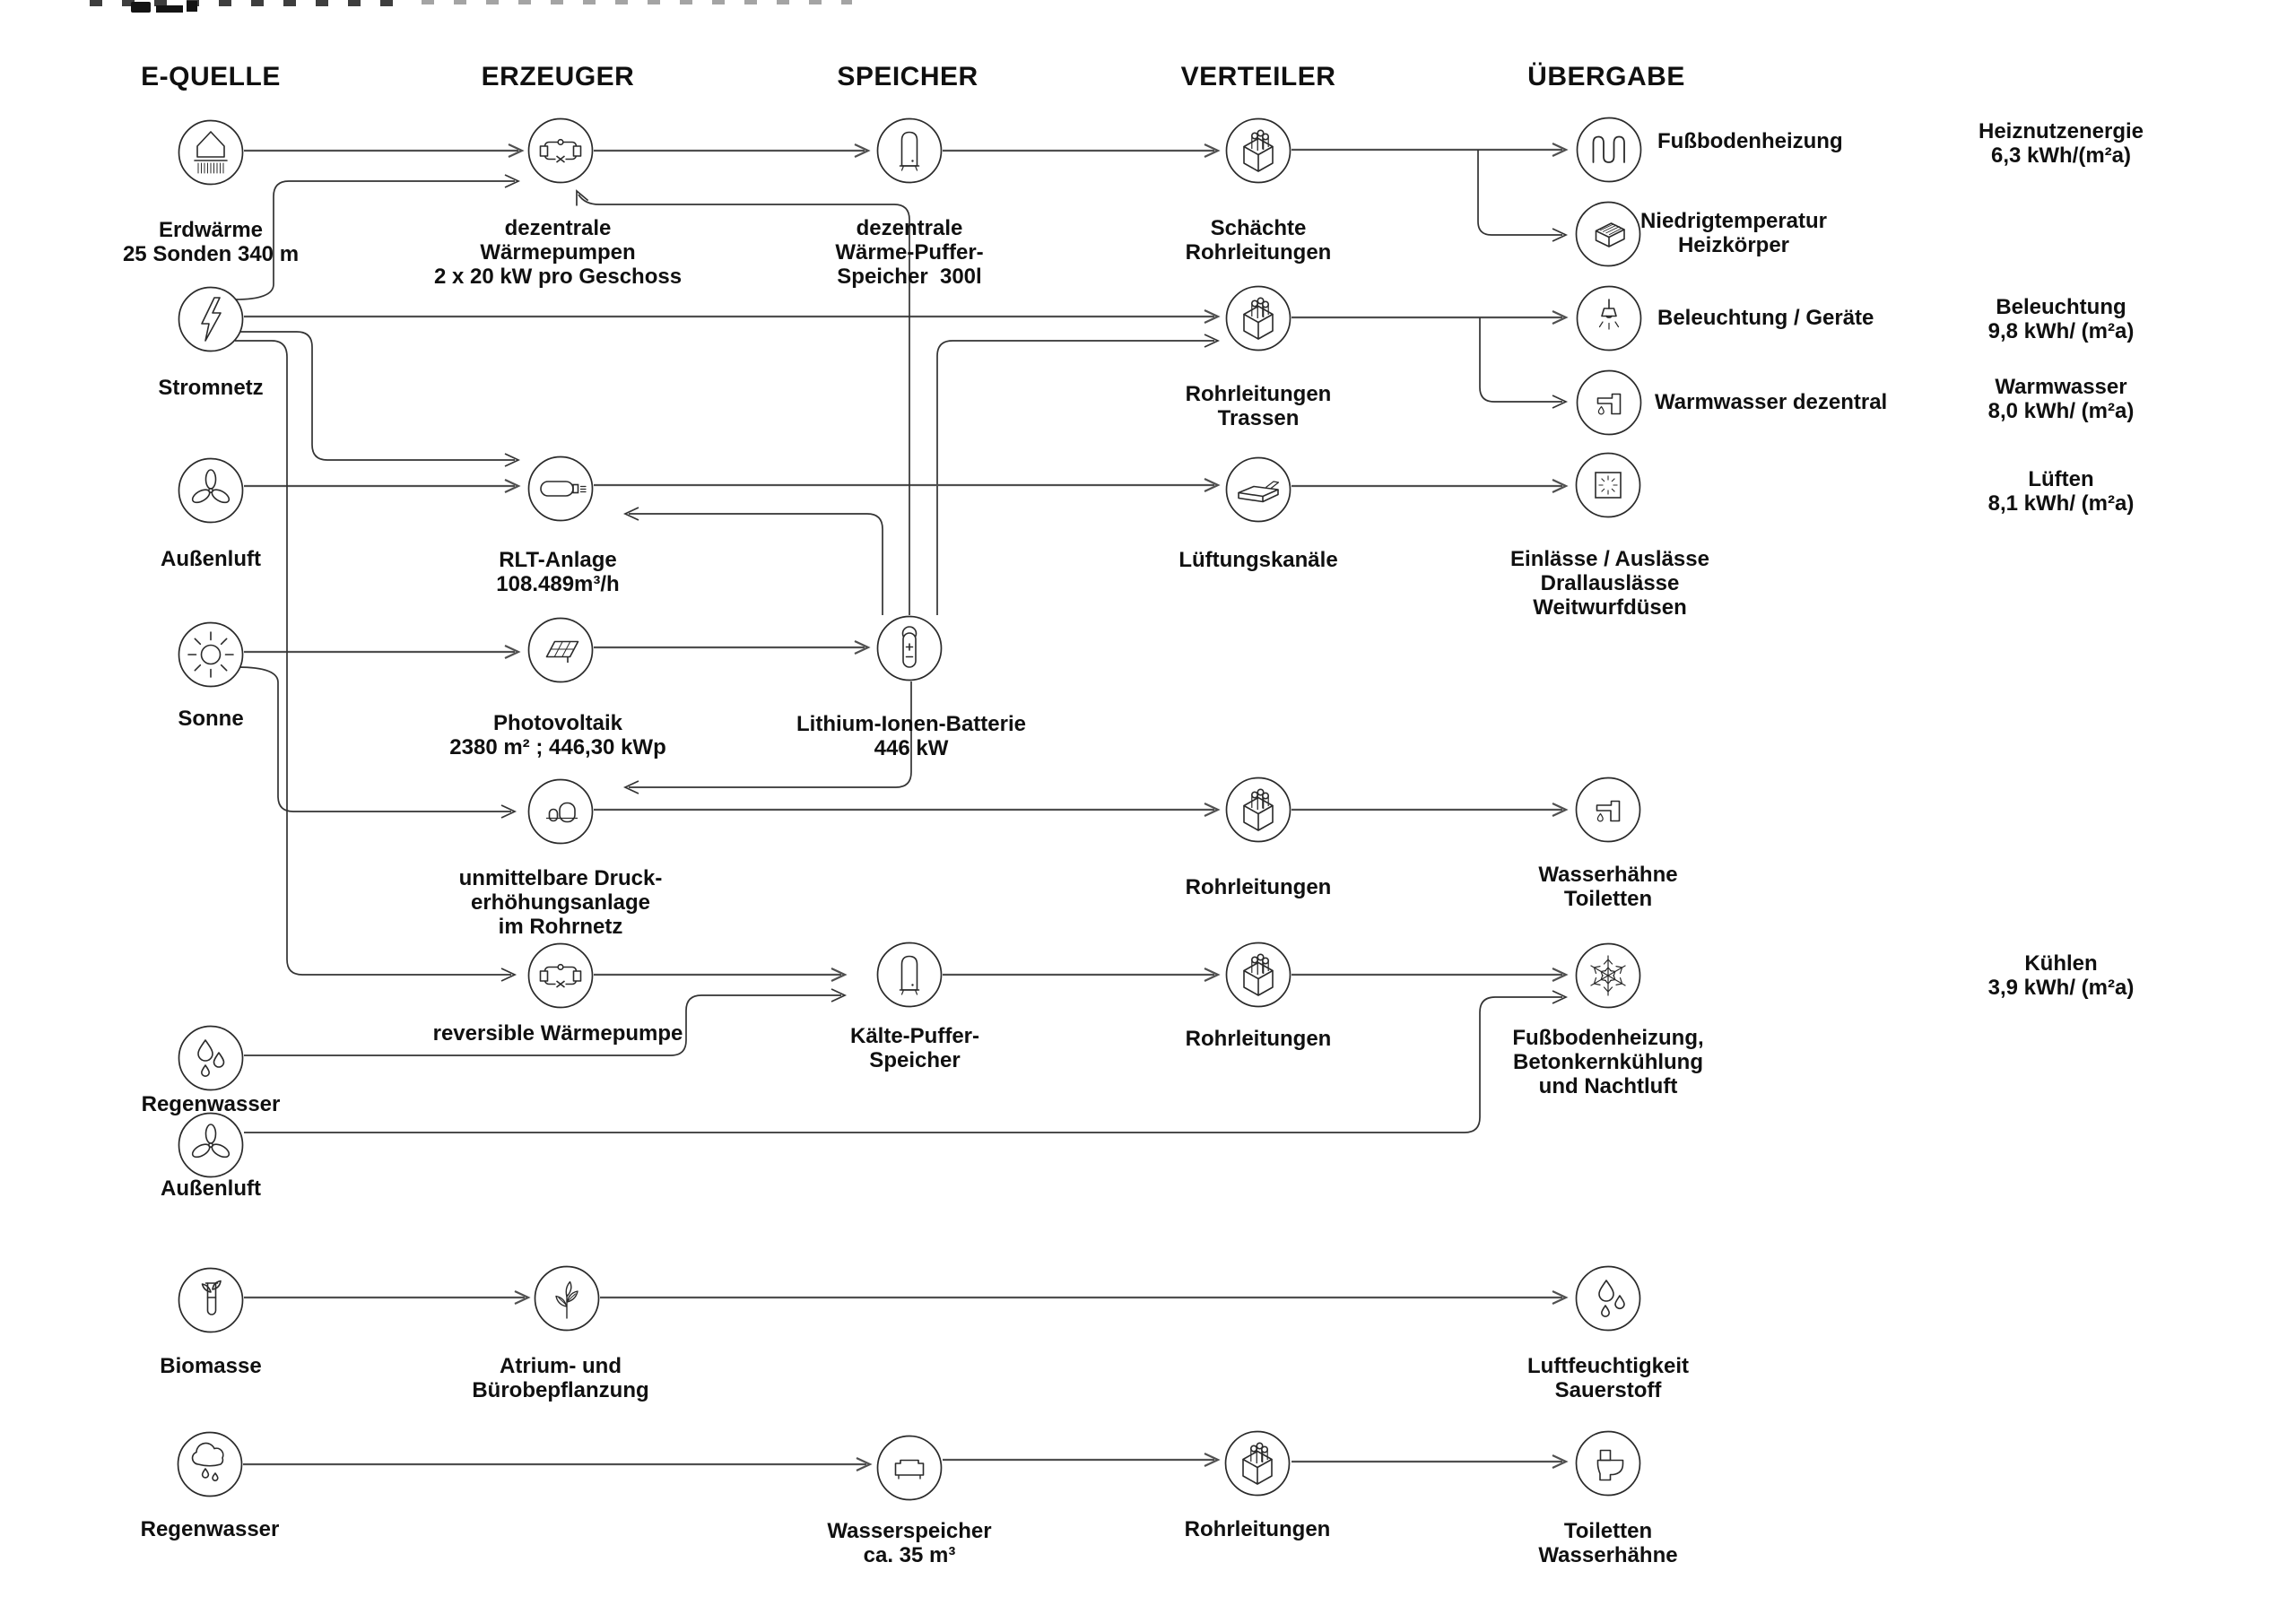 This screenshot has width=2296, height=1623. I want to click on trassen-label-line-2: Trassen, so click(1258, 418).